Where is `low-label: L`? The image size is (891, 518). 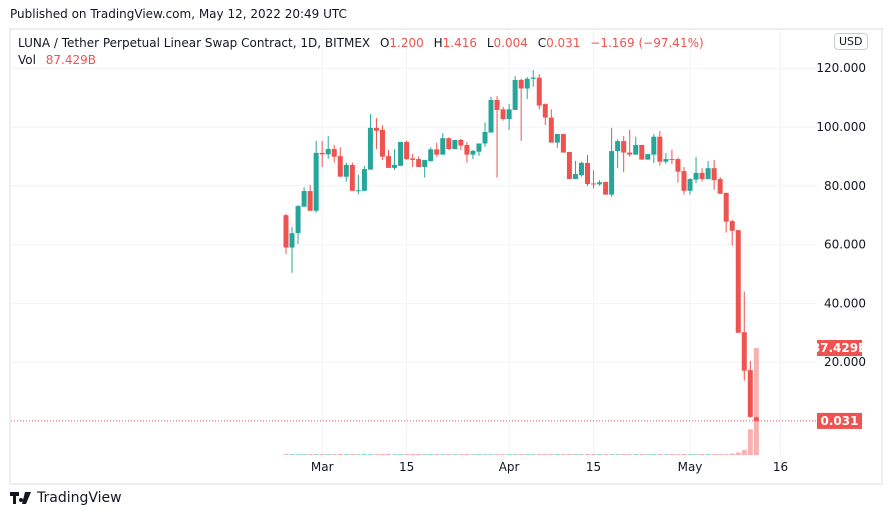 low-label: L is located at coordinates (490, 43).